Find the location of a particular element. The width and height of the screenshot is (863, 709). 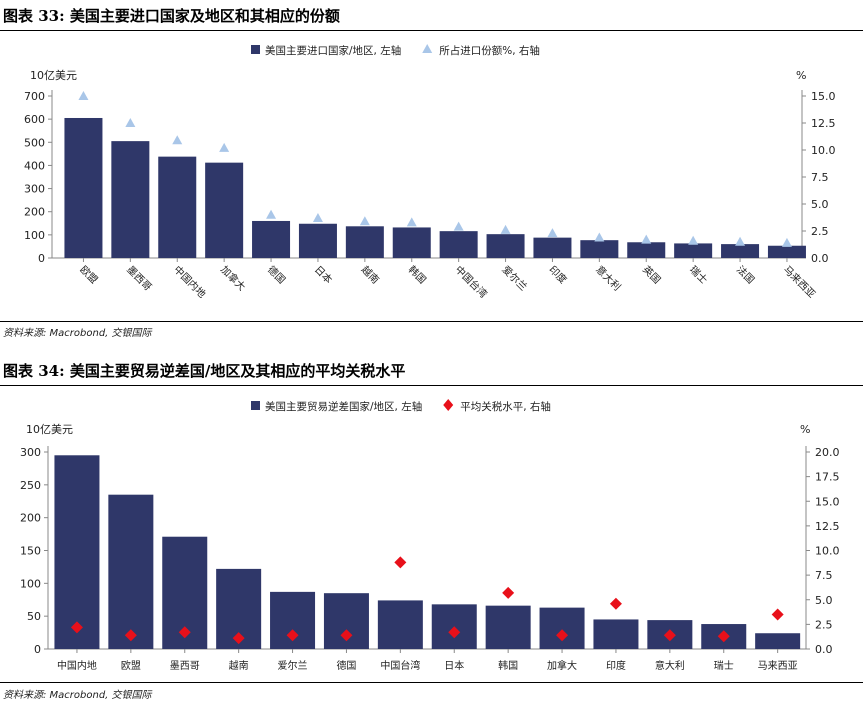

legend-label-bars: 美国主要贸易逆差国家/地区, 左轴 is located at coordinates (343, 406).